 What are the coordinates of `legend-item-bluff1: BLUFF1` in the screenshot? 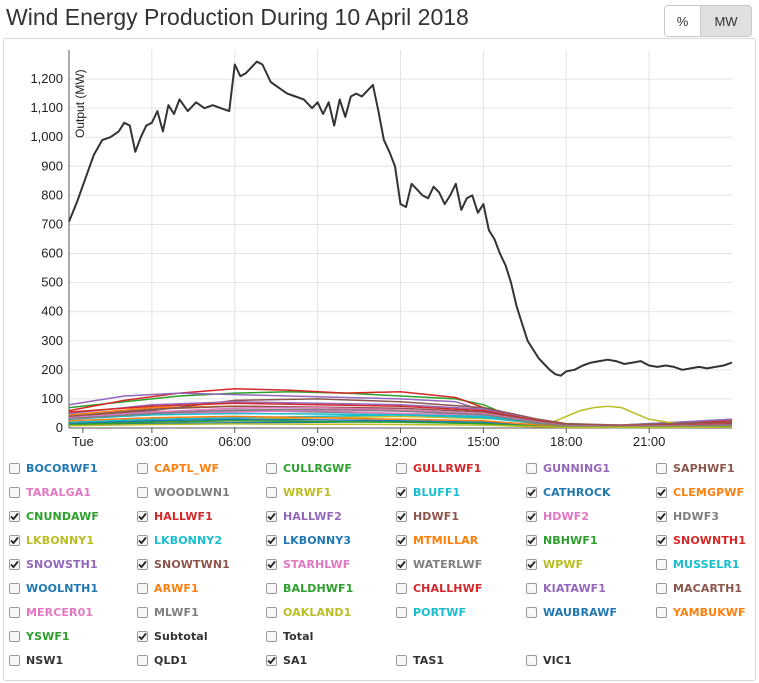 It's located at (428, 492).